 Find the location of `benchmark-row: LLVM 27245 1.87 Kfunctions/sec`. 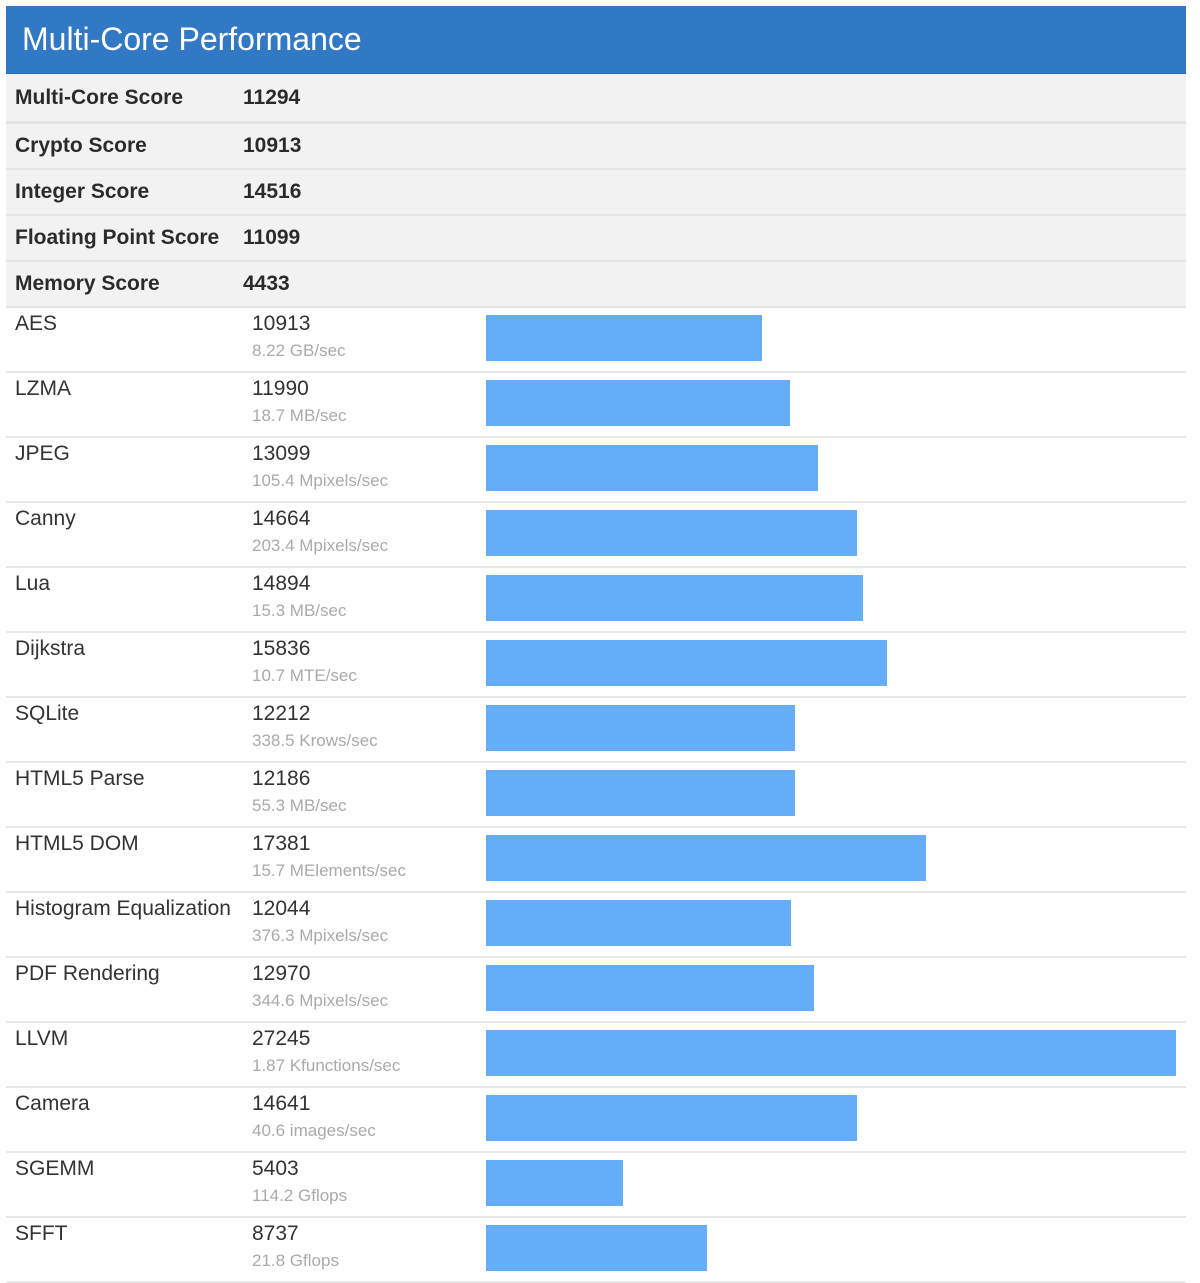

benchmark-row: LLVM 27245 1.87 Kfunctions/sec is located at coordinates (596, 1055).